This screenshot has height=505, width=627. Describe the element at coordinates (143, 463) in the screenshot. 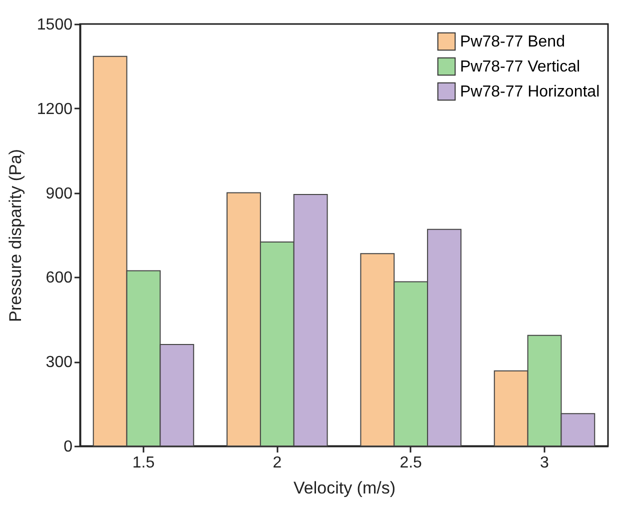

I see `x-tick-label: 1.5` at that location.